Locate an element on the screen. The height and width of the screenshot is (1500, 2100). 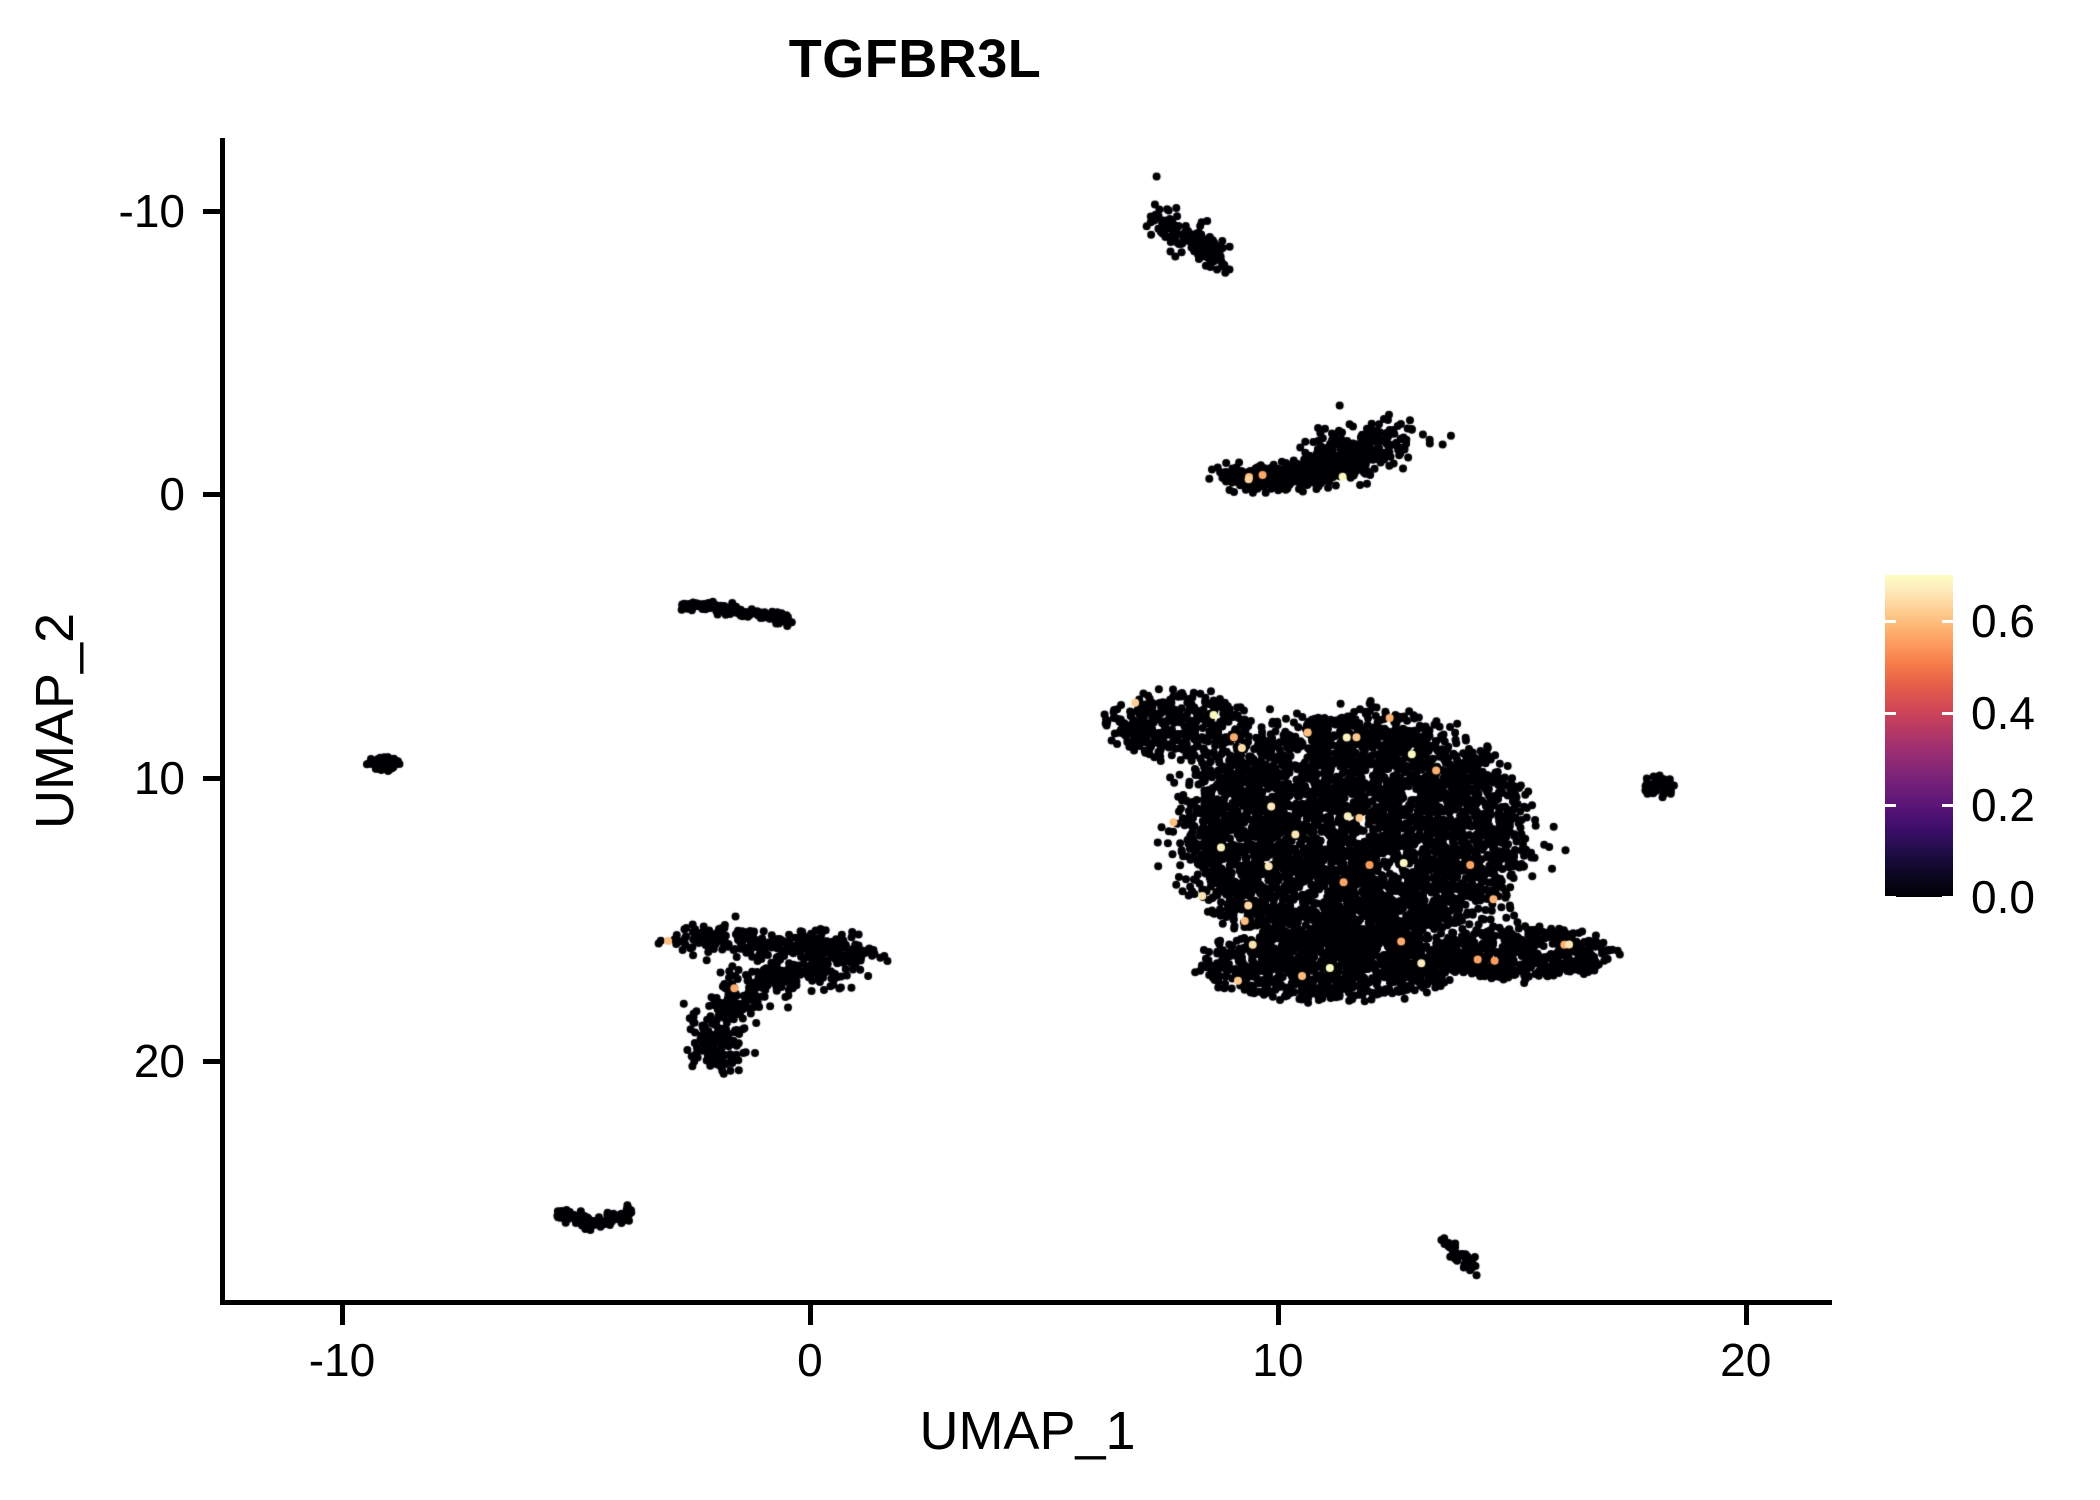
y-tick-label: 20 is located at coordinates (159, 1061).